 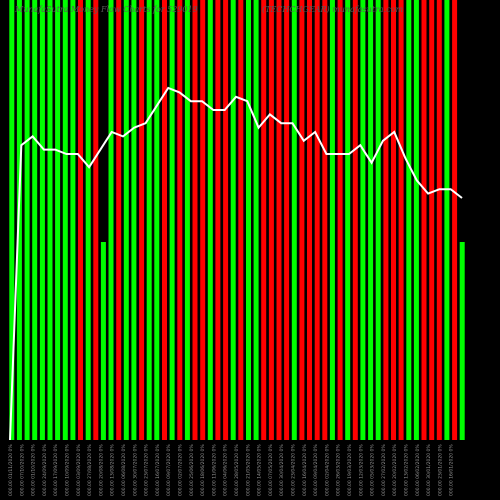 What do you see at coordinates (237, 470) in the screenshot?
I see `x-label-20: 000.00 28/05/2020 0%` at bounding box center [237, 470].